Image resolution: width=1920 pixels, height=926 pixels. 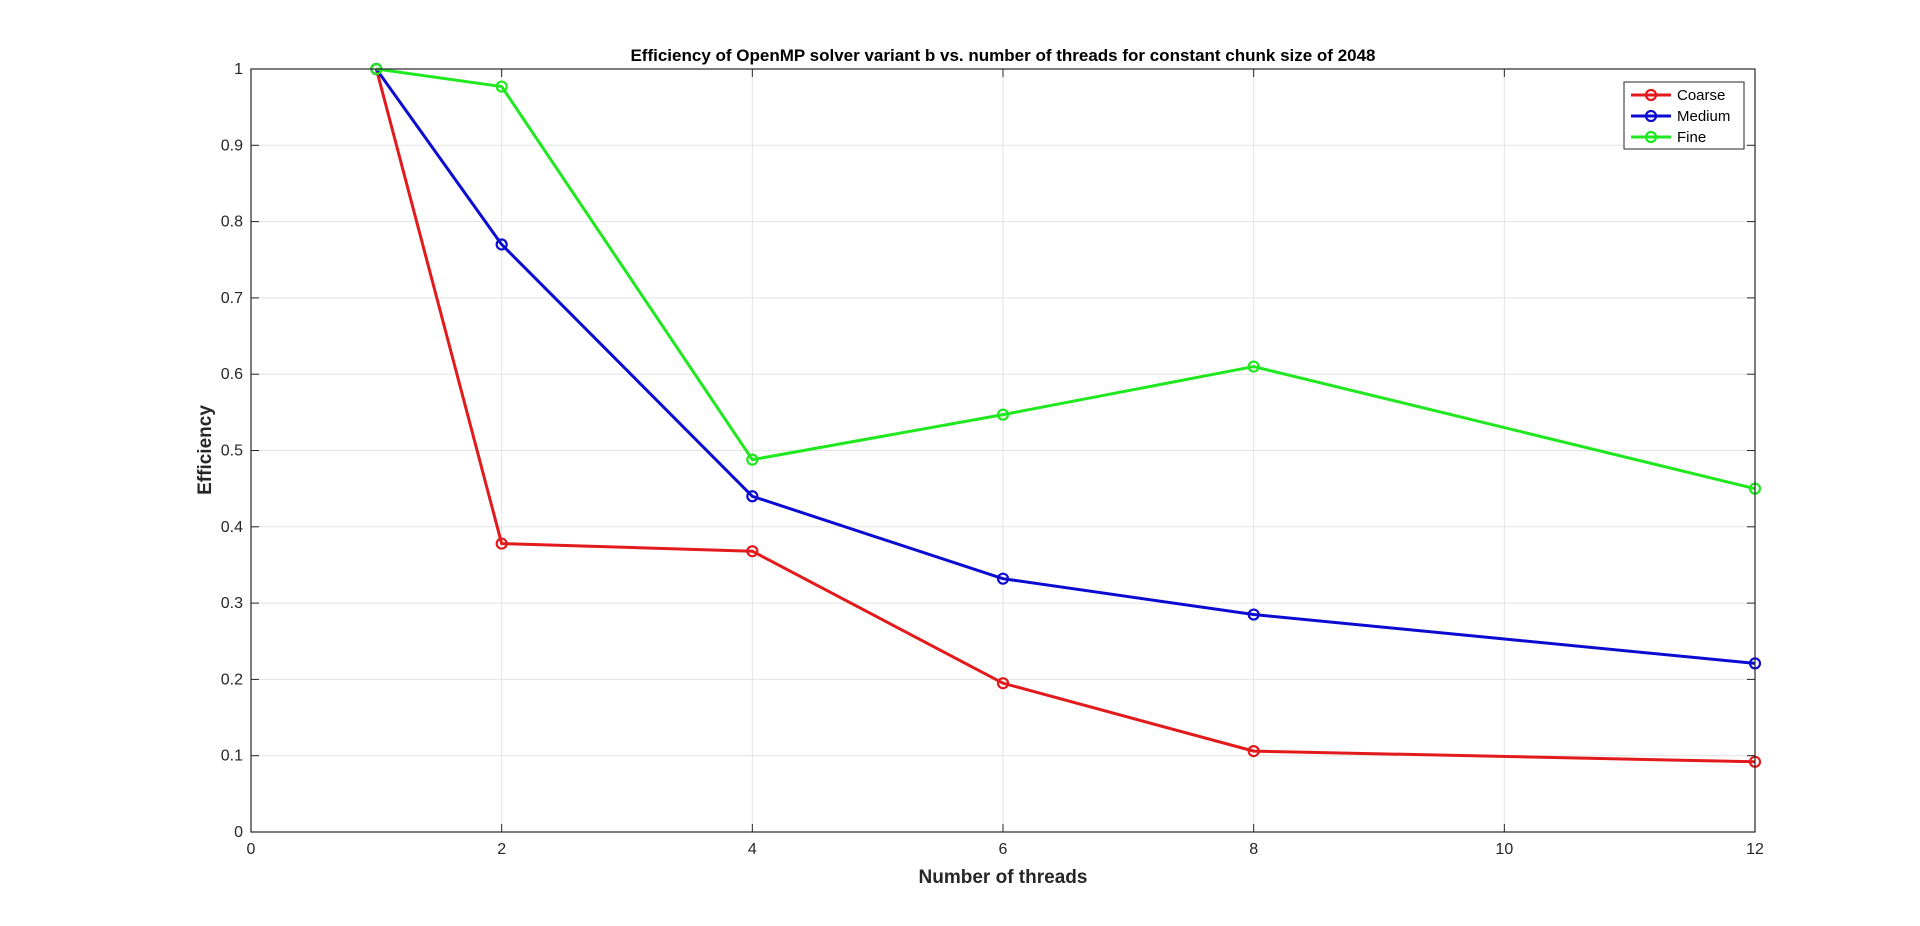 I want to click on x-tick-label: 8, so click(x=1253, y=849).